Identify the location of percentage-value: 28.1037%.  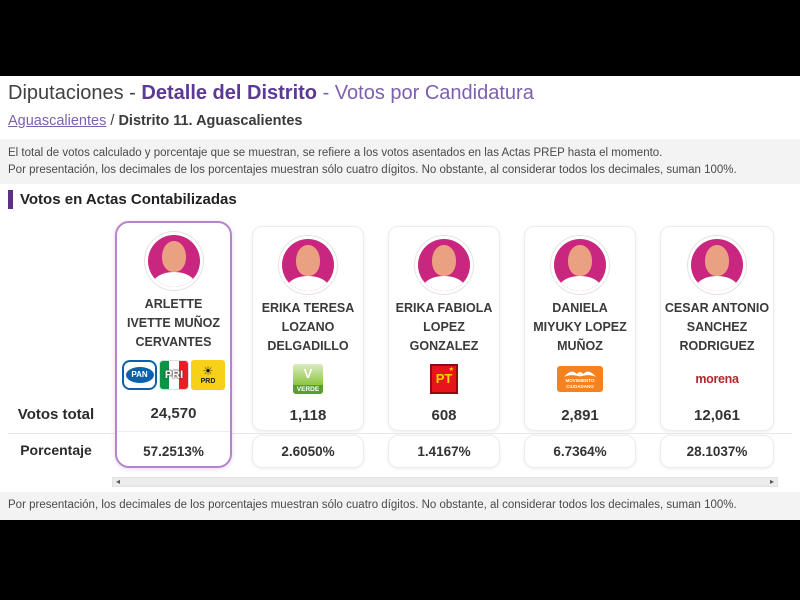
(717, 451).